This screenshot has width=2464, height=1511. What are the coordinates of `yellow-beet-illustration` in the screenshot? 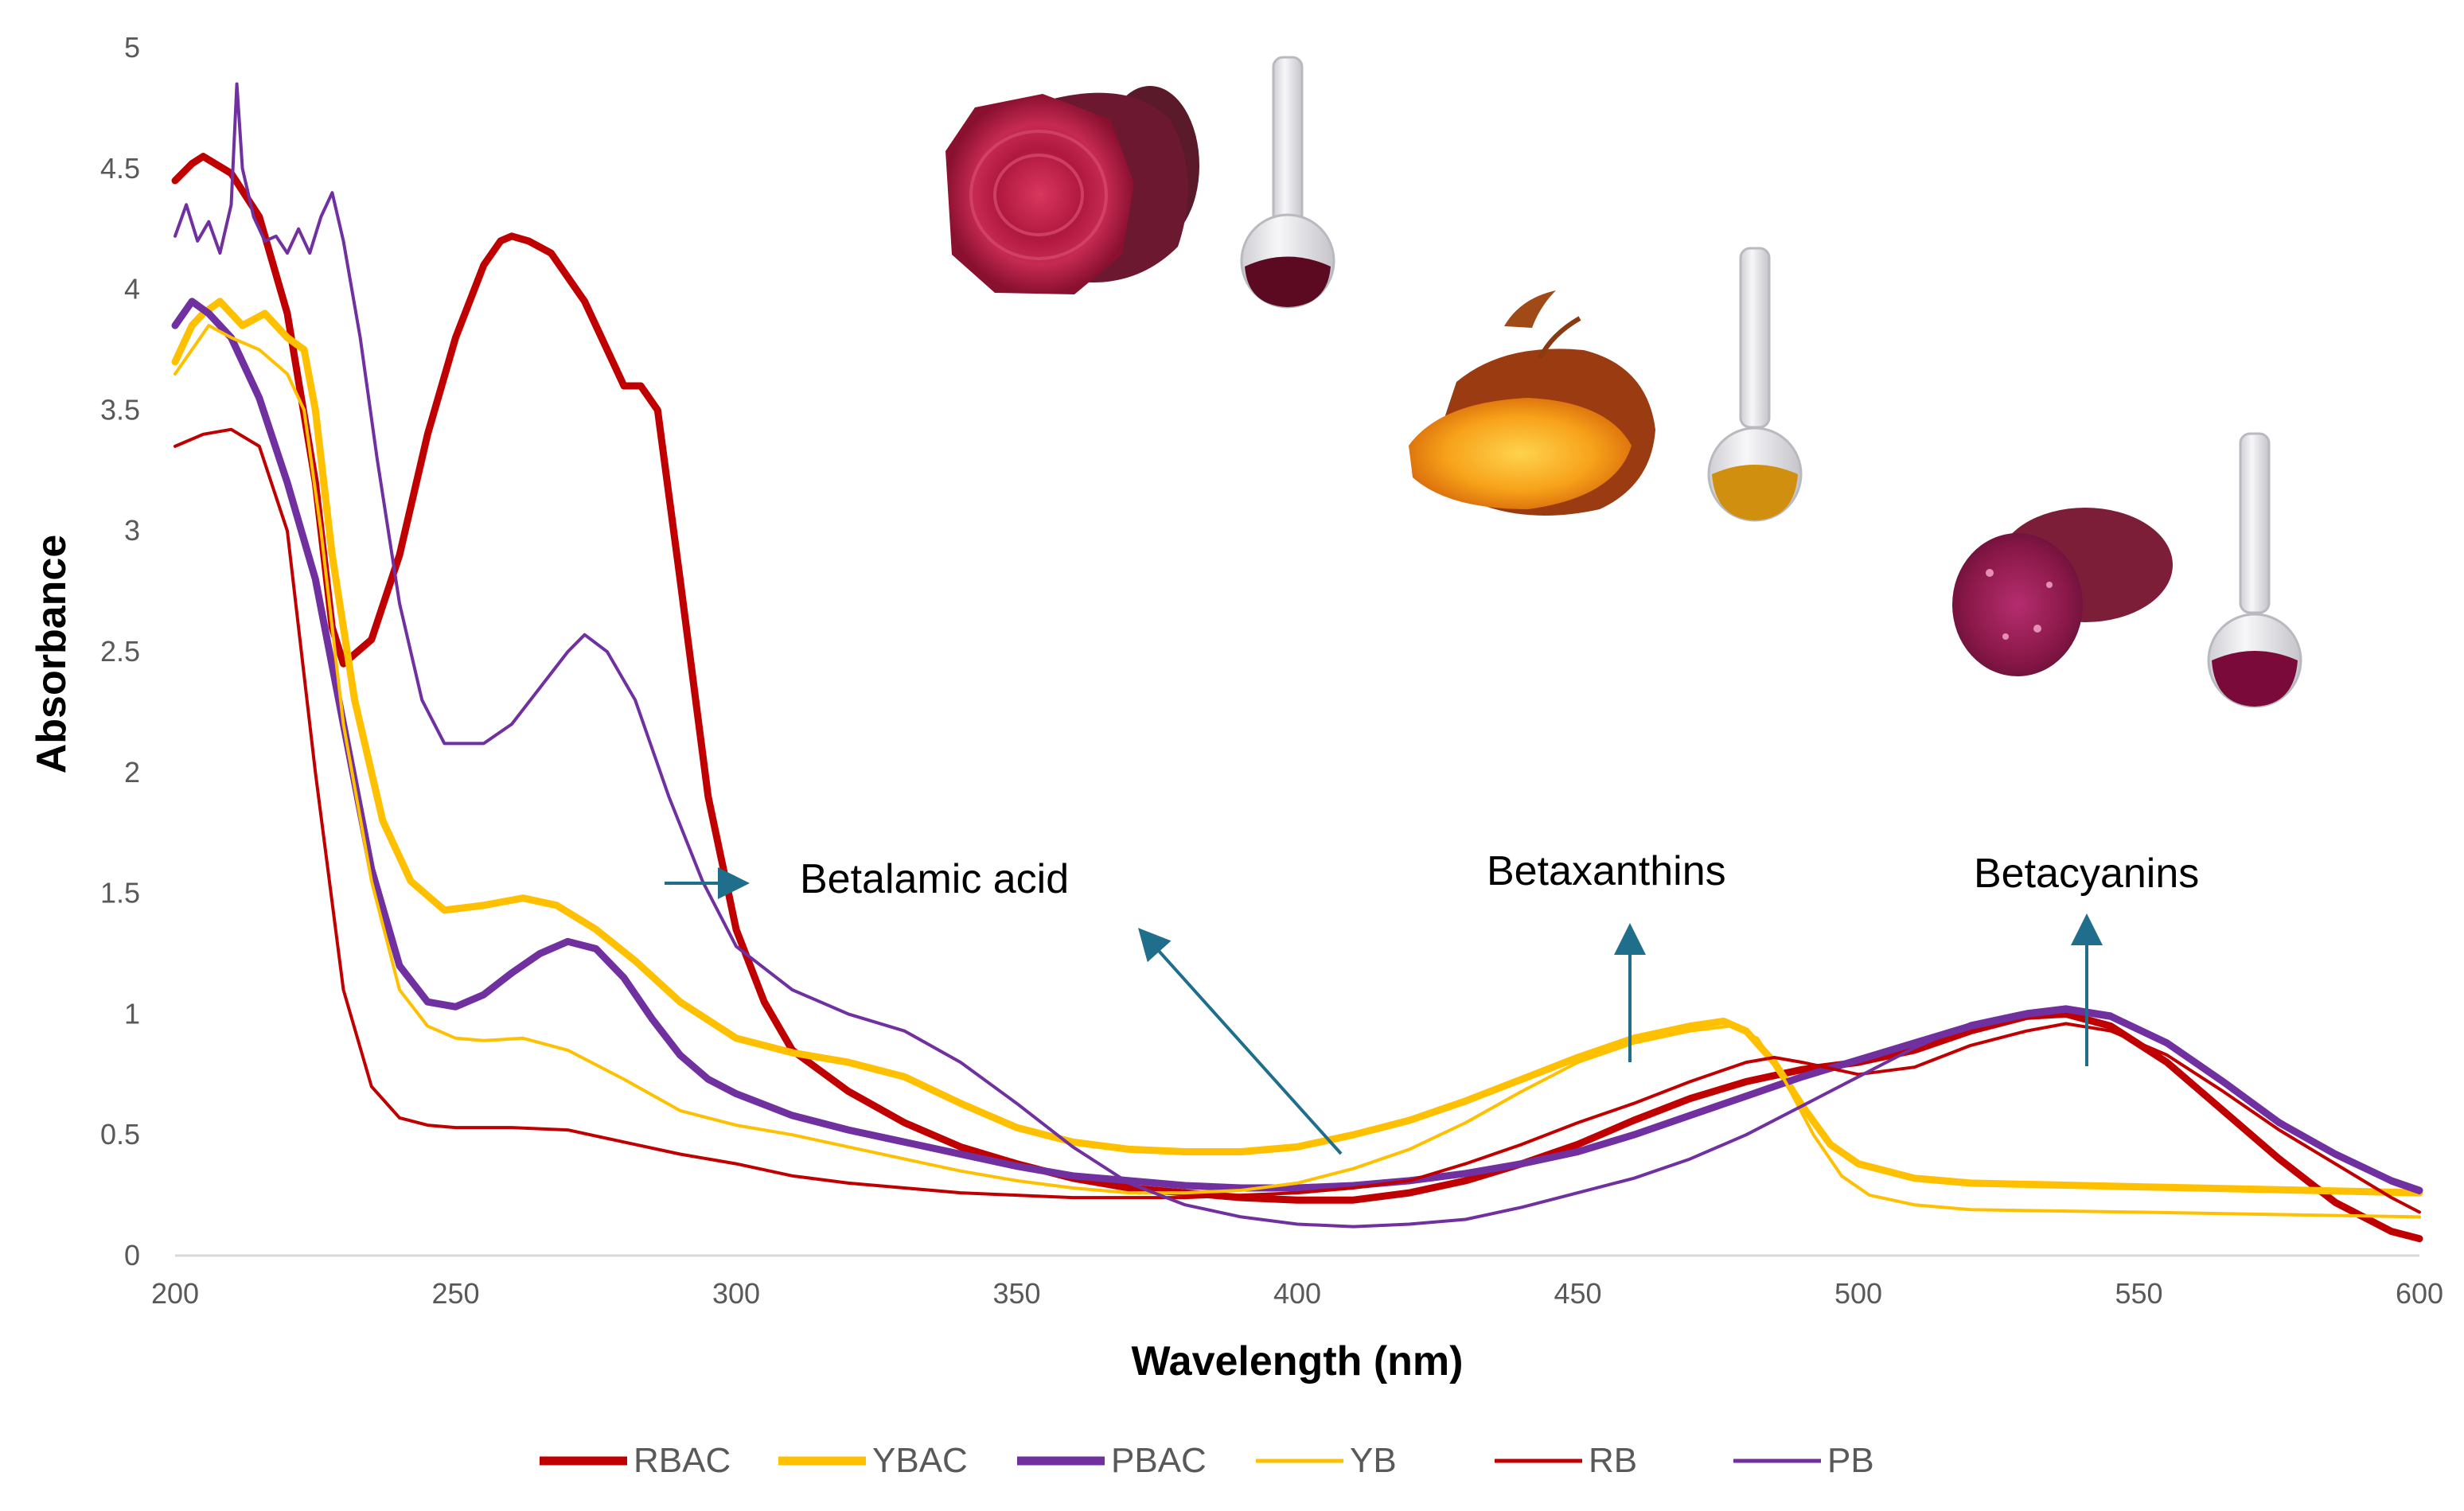 It's located at (1532, 403).